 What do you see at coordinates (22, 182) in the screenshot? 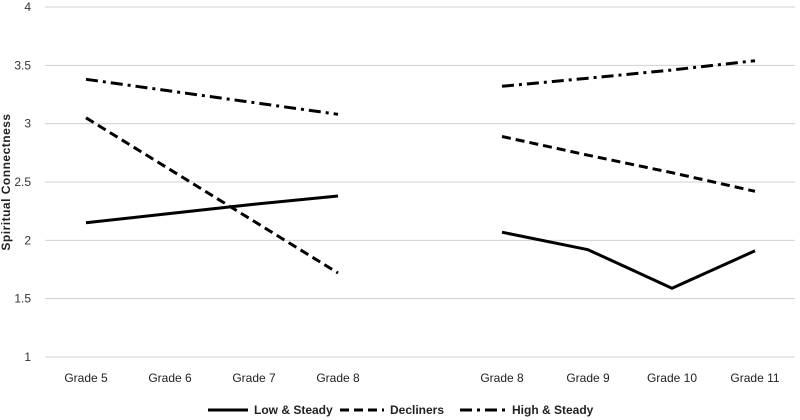
I see `y-tick-label: 2.5` at bounding box center [22, 182].